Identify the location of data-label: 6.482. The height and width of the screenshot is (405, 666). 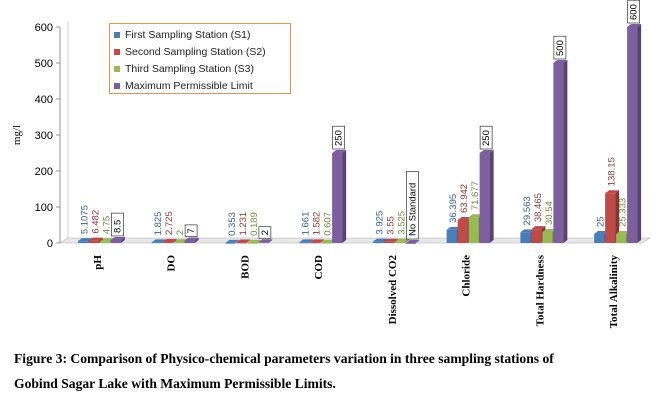
(95, 222).